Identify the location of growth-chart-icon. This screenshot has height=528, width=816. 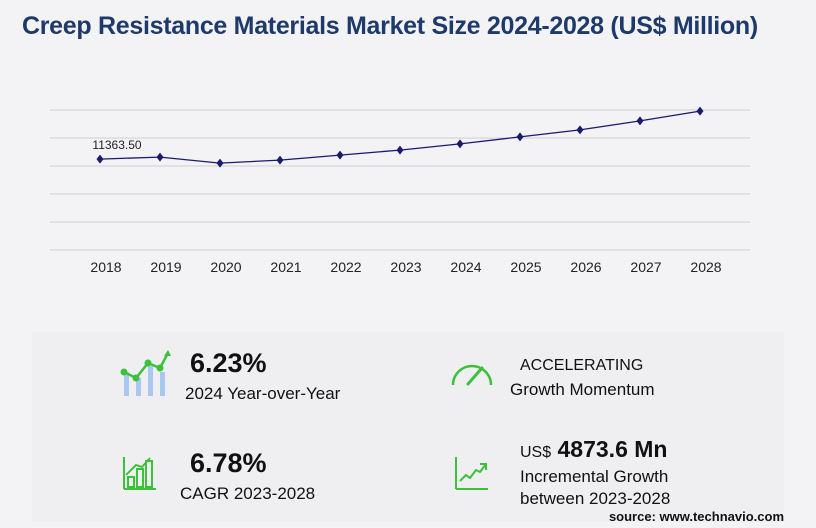
(145, 373).